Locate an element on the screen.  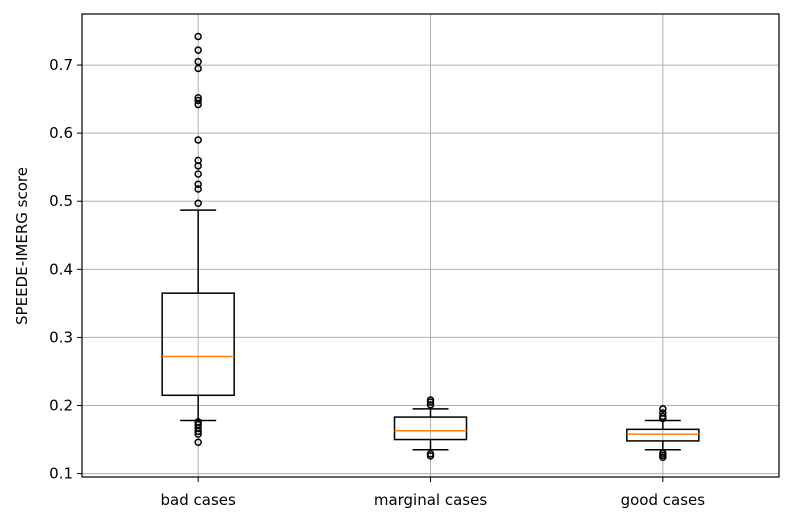
x-tick-label: marginal cases is located at coordinates (431, 500).